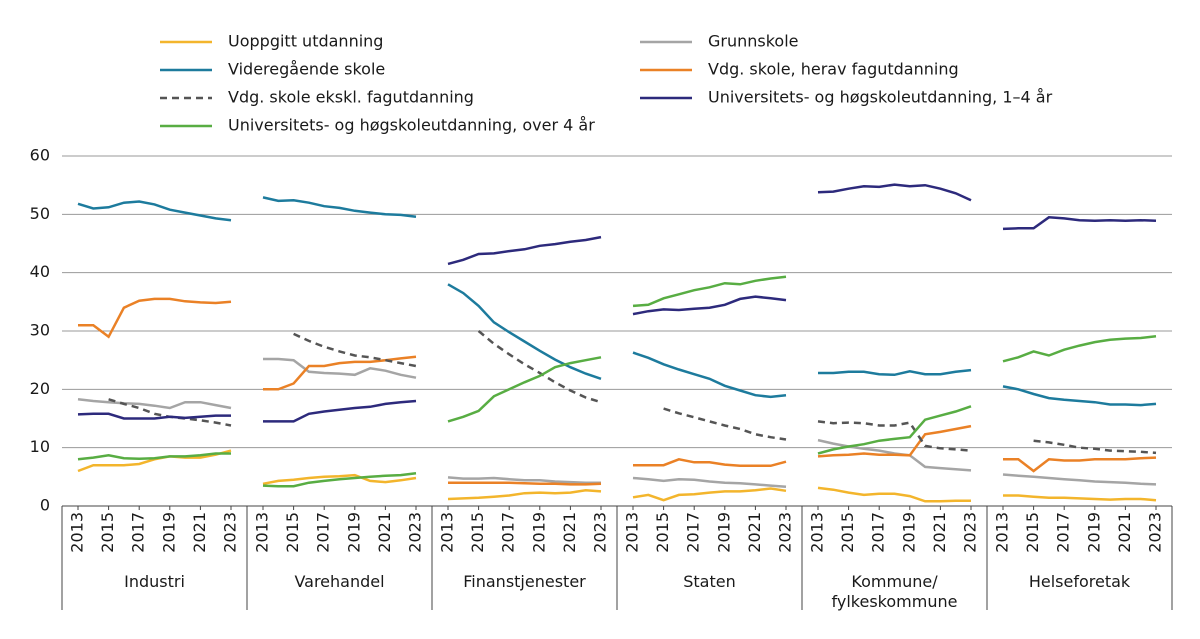 Image resolution: width=1200 pixels, height=639 pixels. Describe the element at coordinates (40, 155) in the screenshot. I see `y-tick-label: 60` at that location.